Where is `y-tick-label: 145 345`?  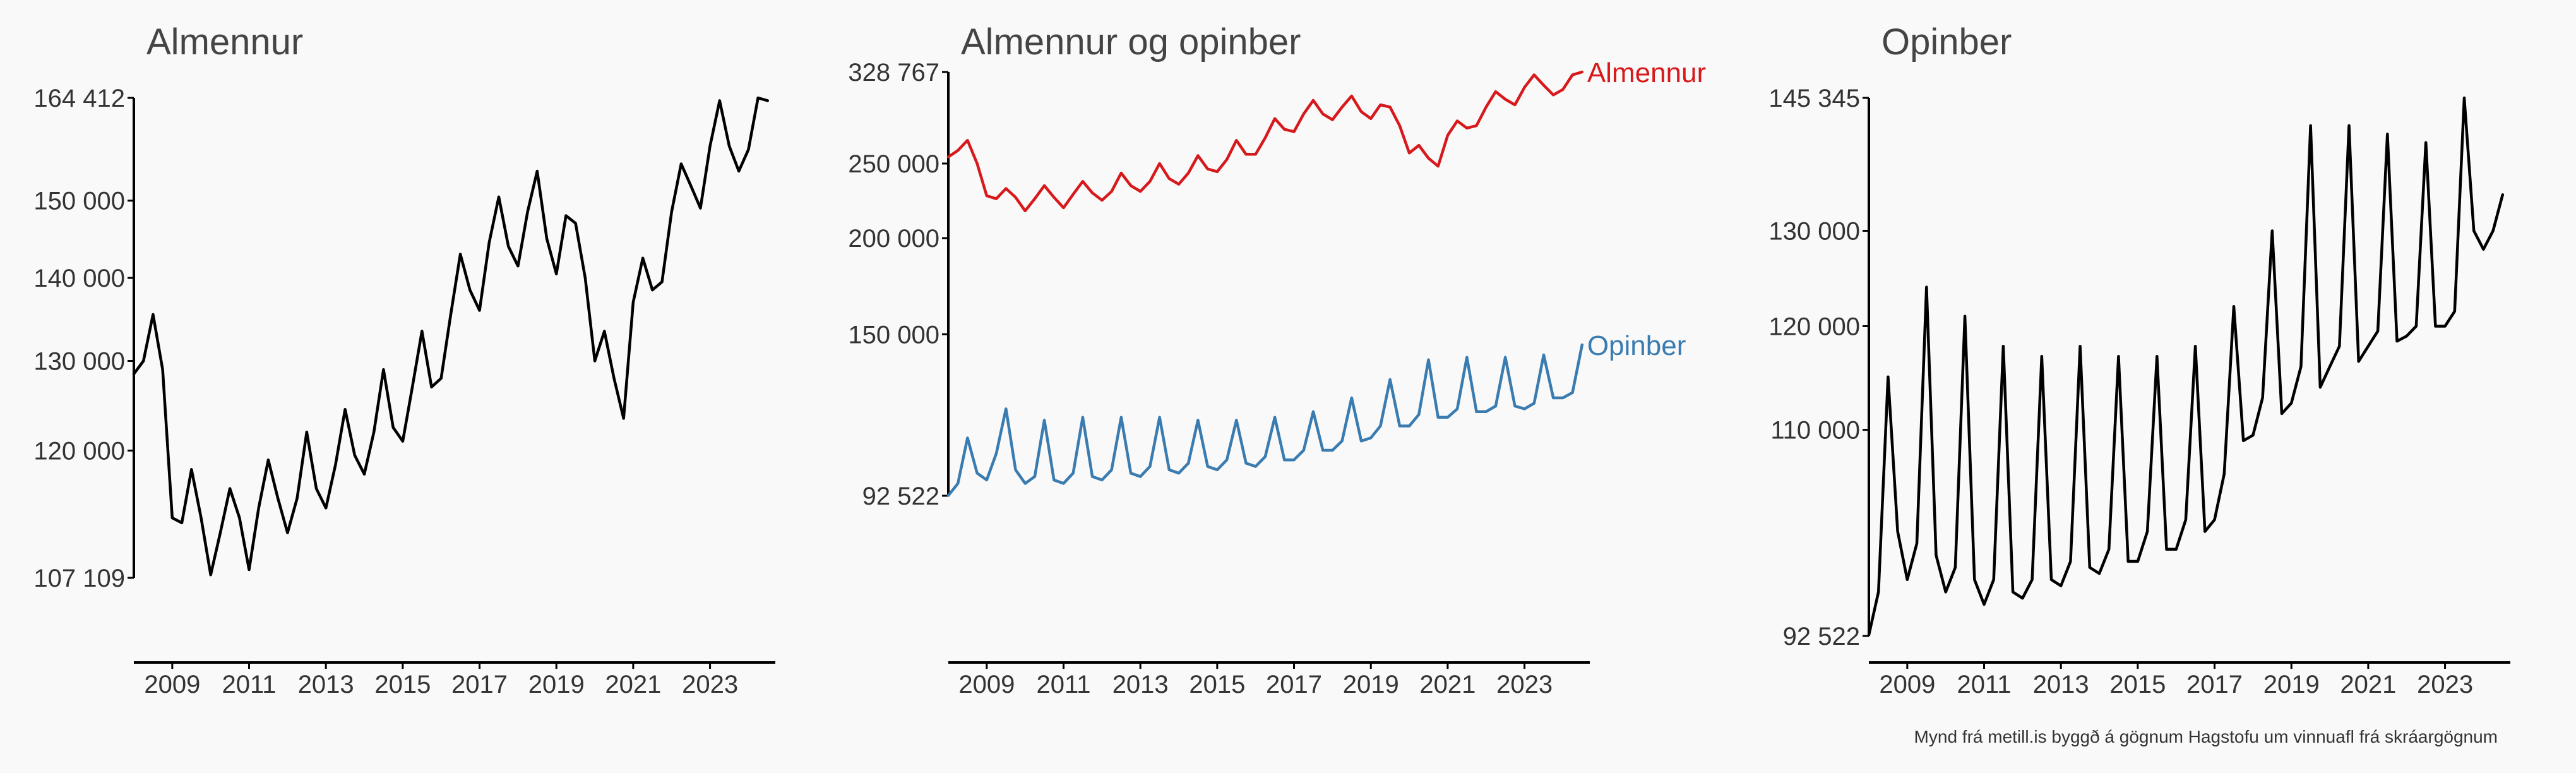 y-tick-label: 145 345 is located at coordinates (1814, 98).